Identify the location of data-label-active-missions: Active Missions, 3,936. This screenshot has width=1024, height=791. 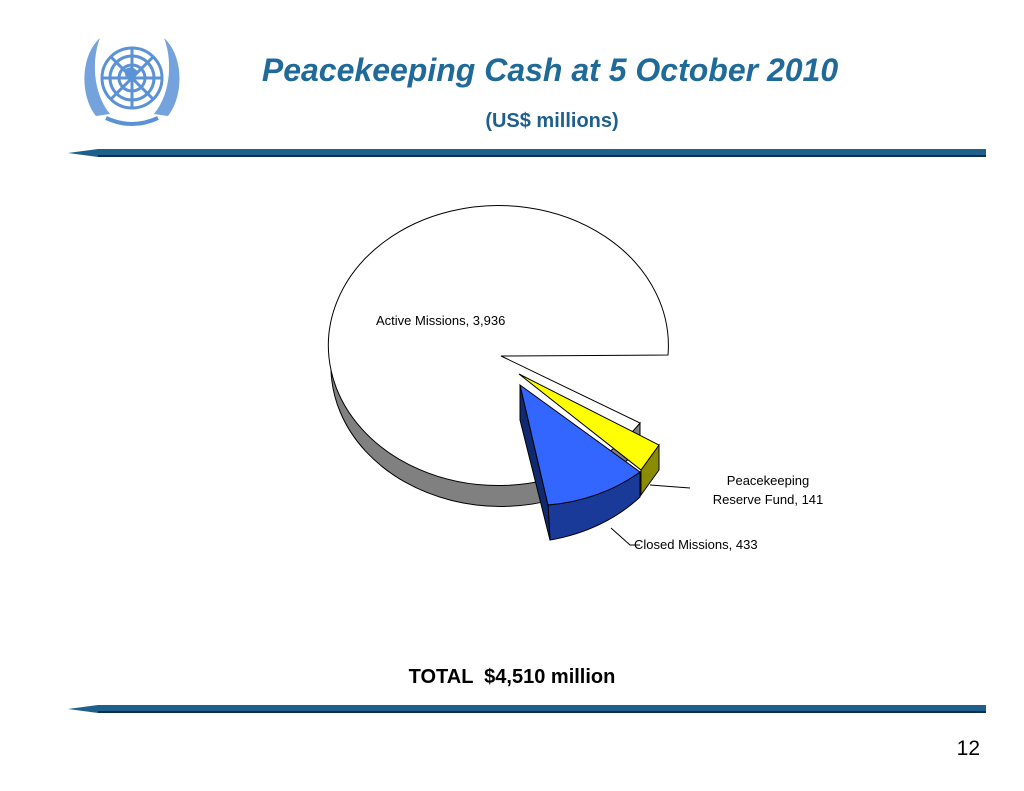
(440, 320).